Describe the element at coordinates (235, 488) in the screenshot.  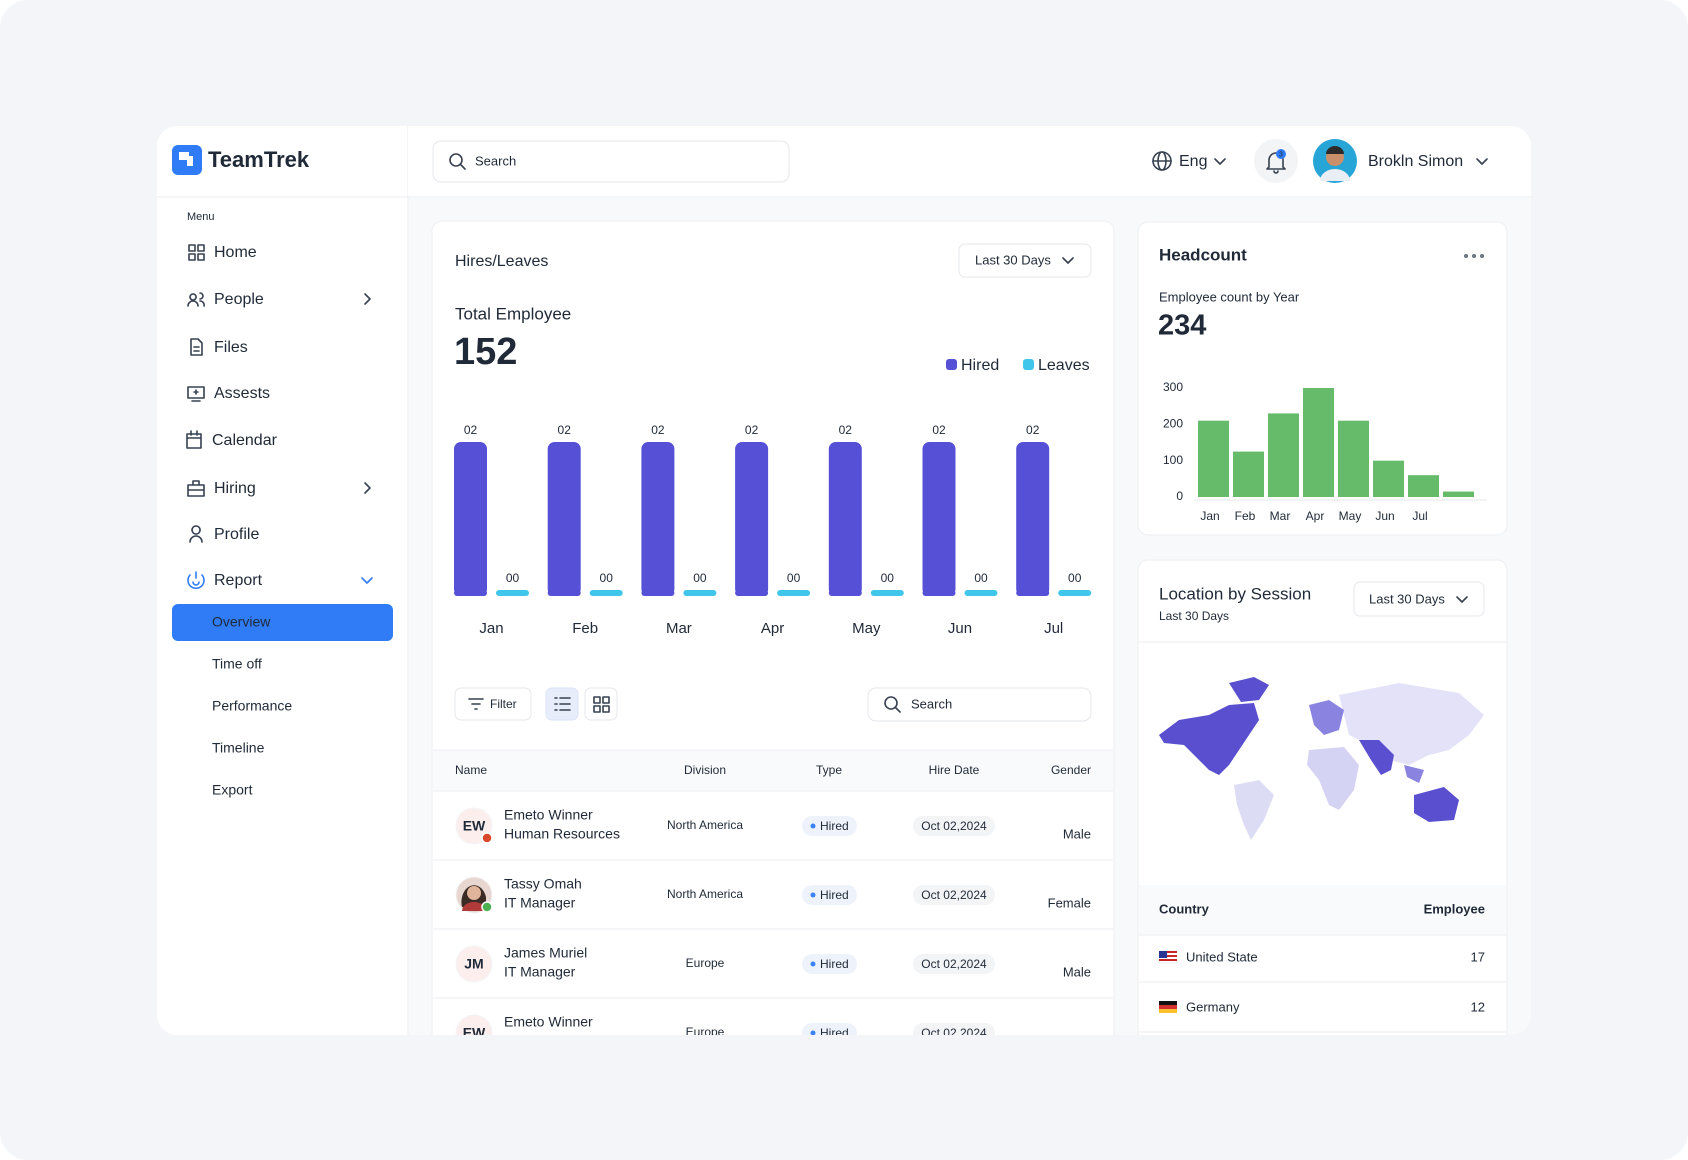
I see `menu-item: Hiring` at that location.